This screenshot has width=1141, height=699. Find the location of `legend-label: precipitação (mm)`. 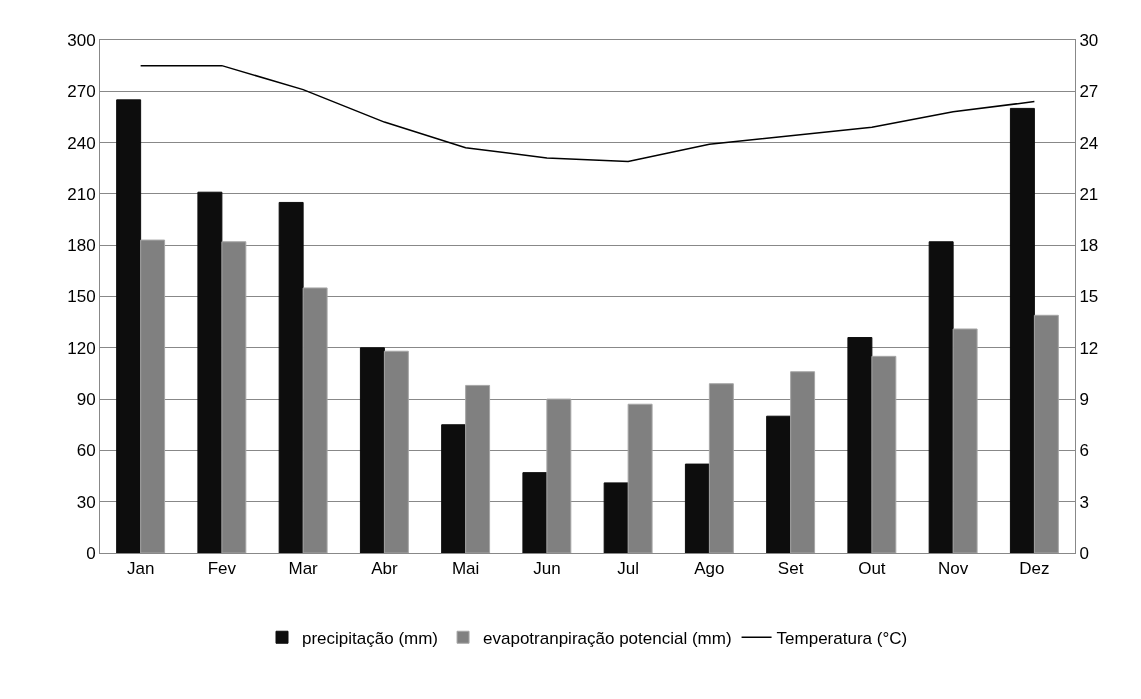

legend-label: precipitação (mm) is located at coordinates (370, 638).